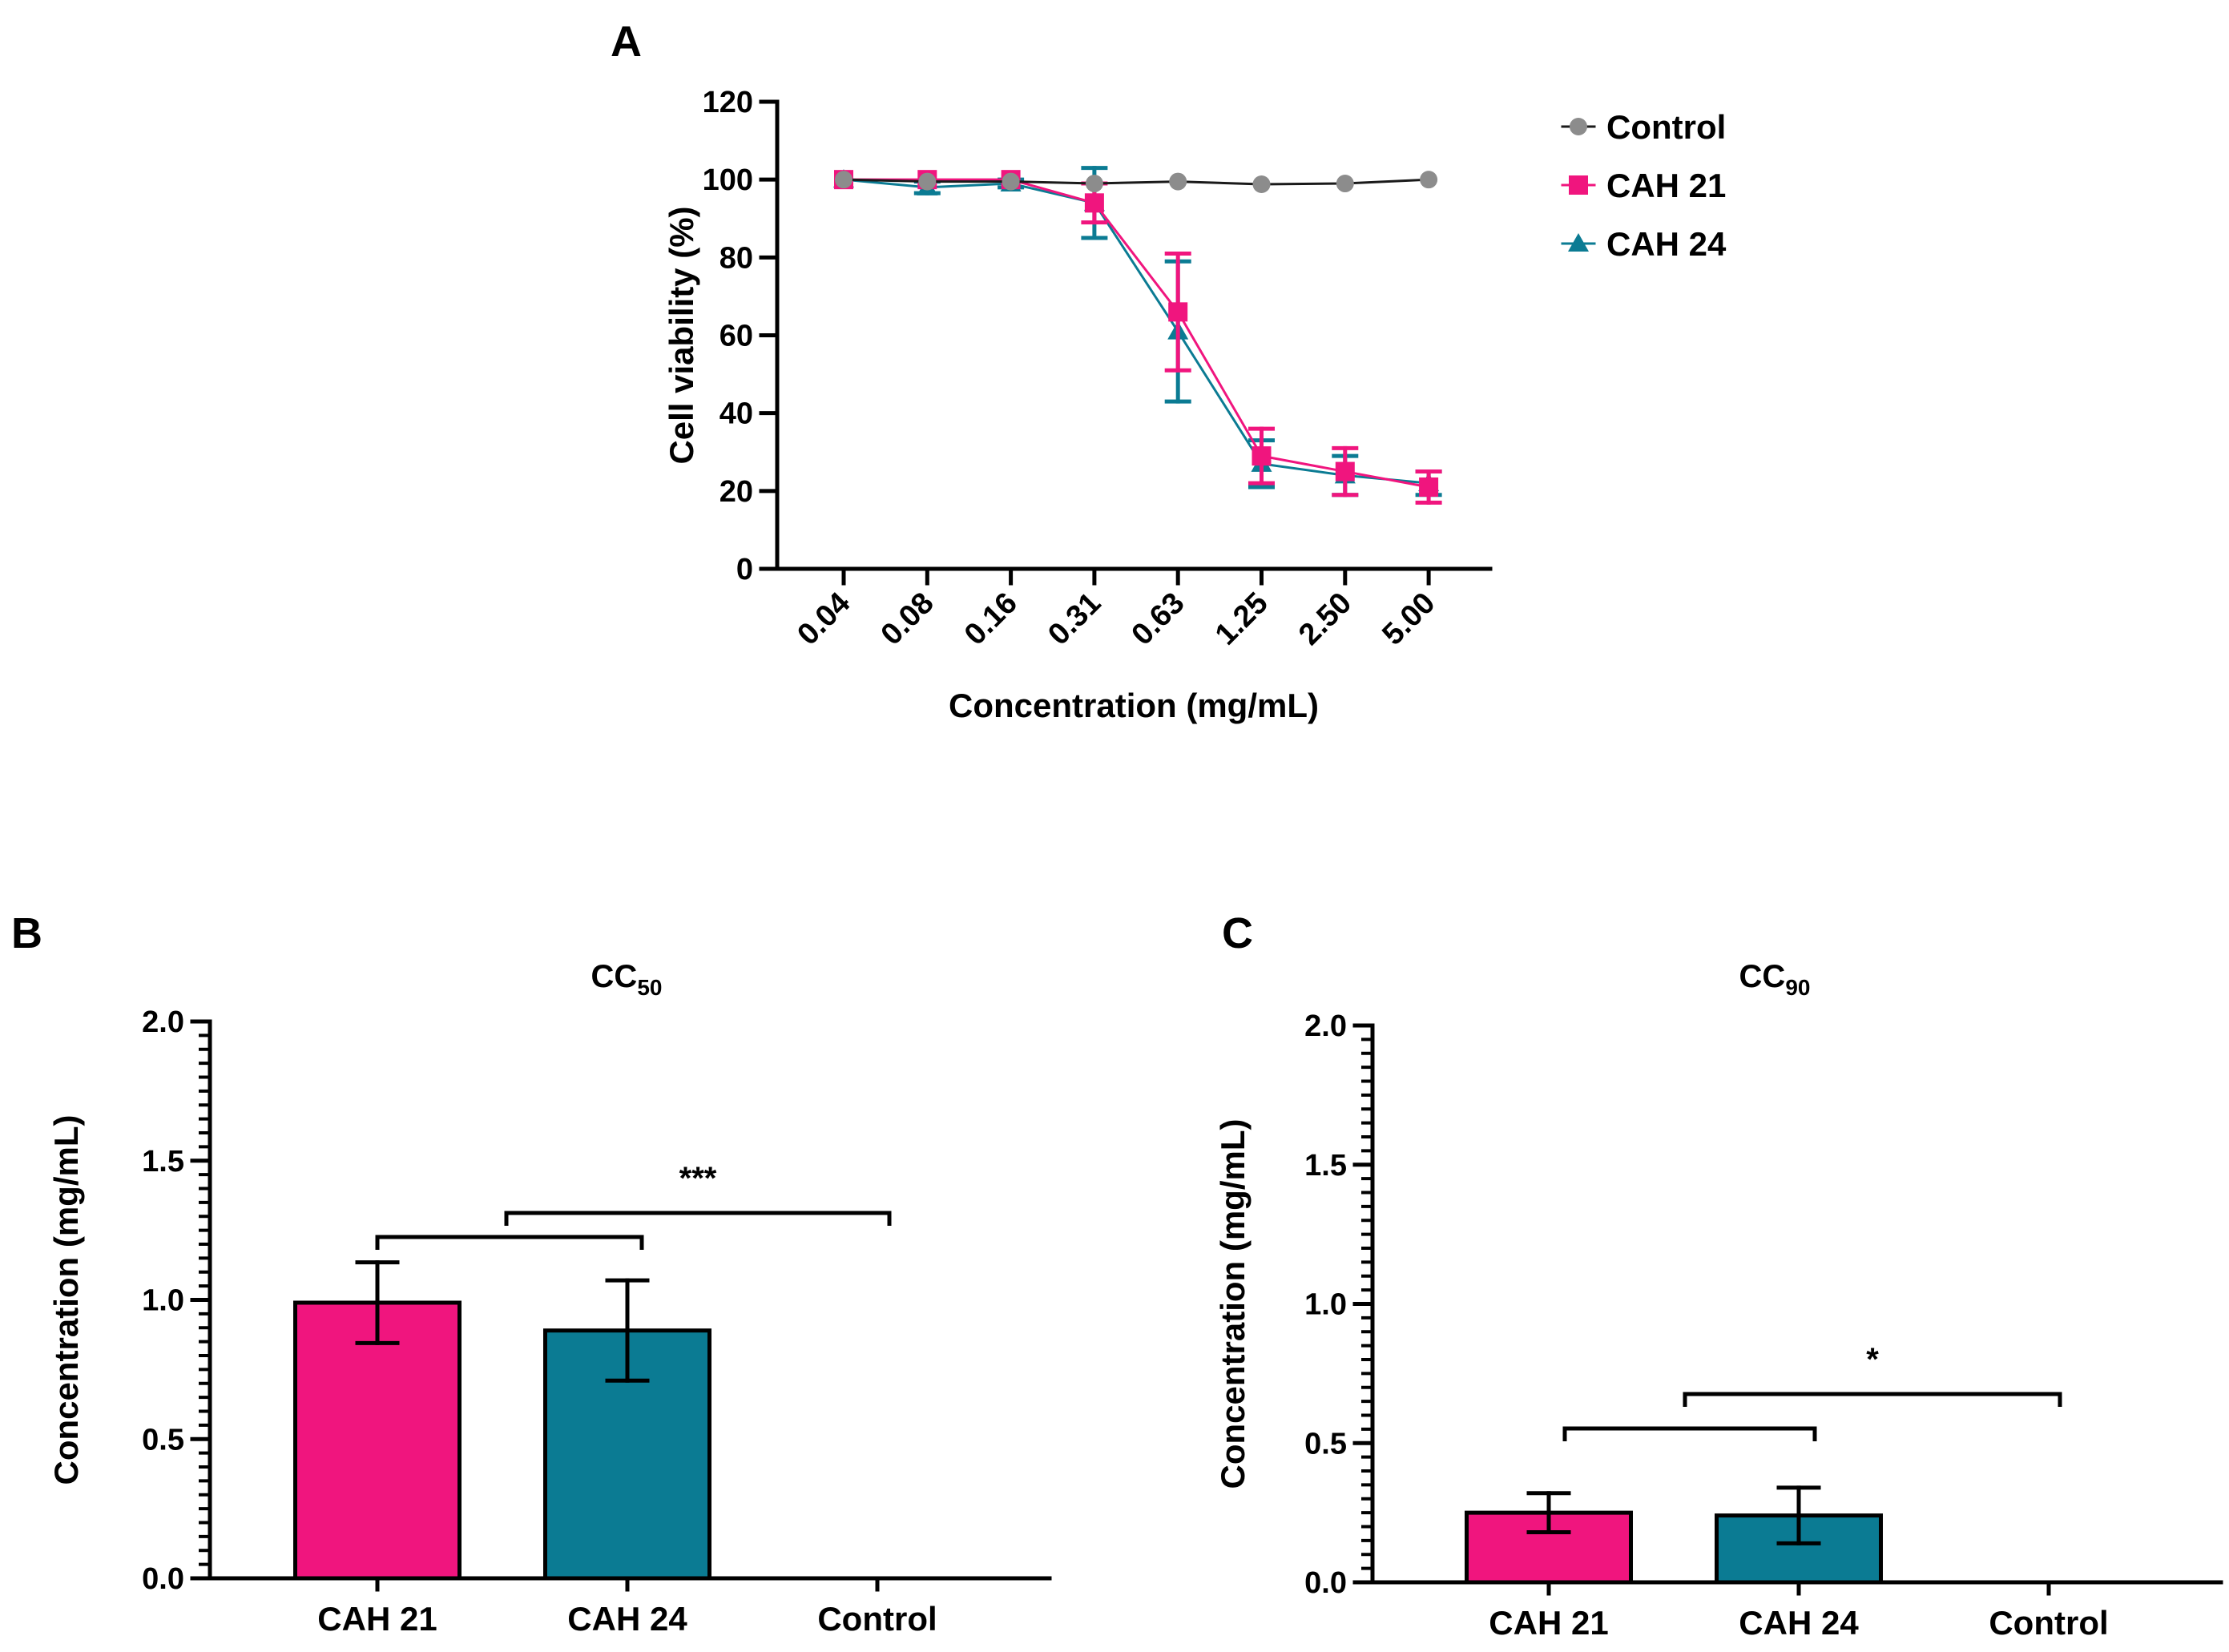  Describe the element at coordinates (736, 336) in the screenshot. I see `y-tick-label-a: 60` at that location.